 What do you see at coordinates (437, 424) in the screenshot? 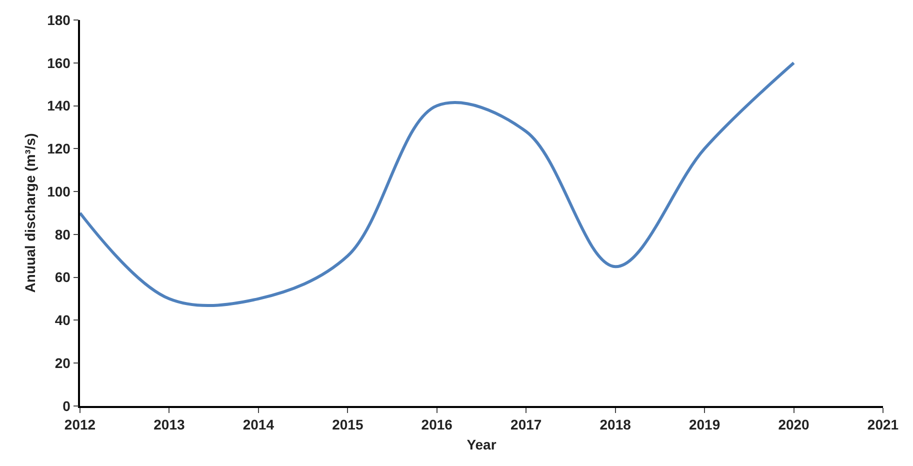
I see `x-tick-label: 2016` at bounding box center [437, 424].